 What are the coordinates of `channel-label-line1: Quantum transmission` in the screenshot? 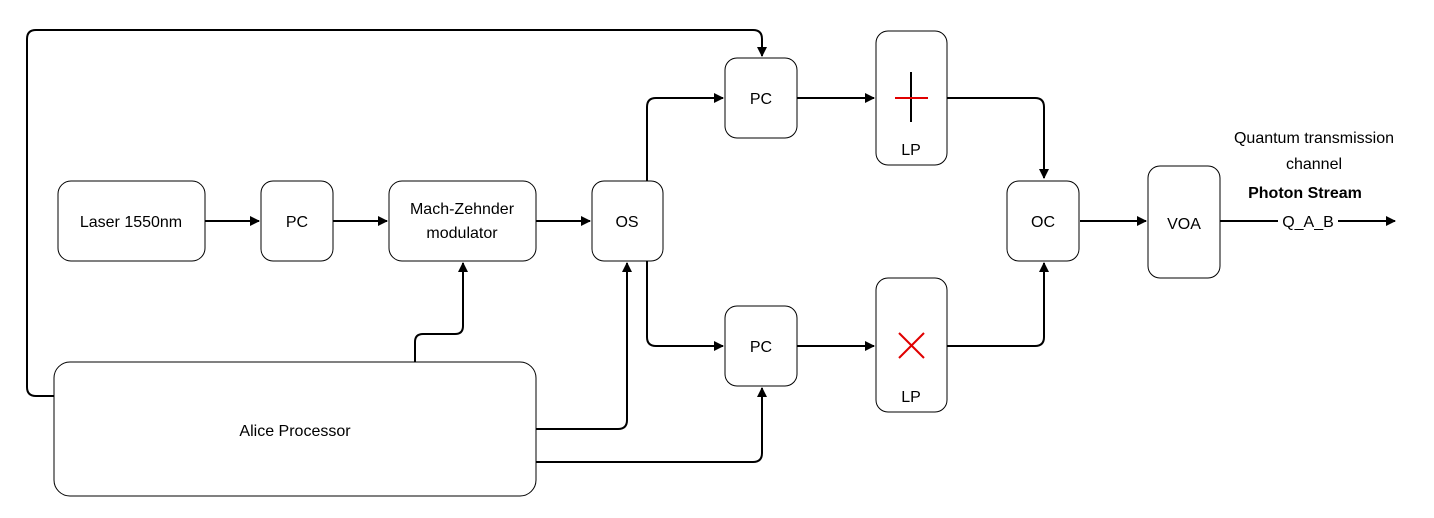 It's located at (1314, 138).